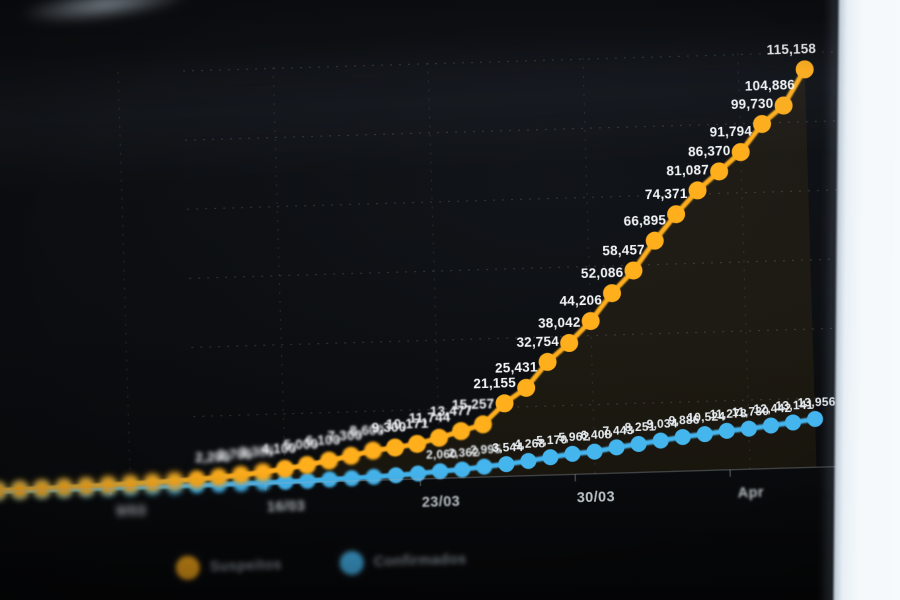  Describe the element at coordinates (494, 383) in the screenshot. I see `data-label-suspeitos: 21,155` at that location.